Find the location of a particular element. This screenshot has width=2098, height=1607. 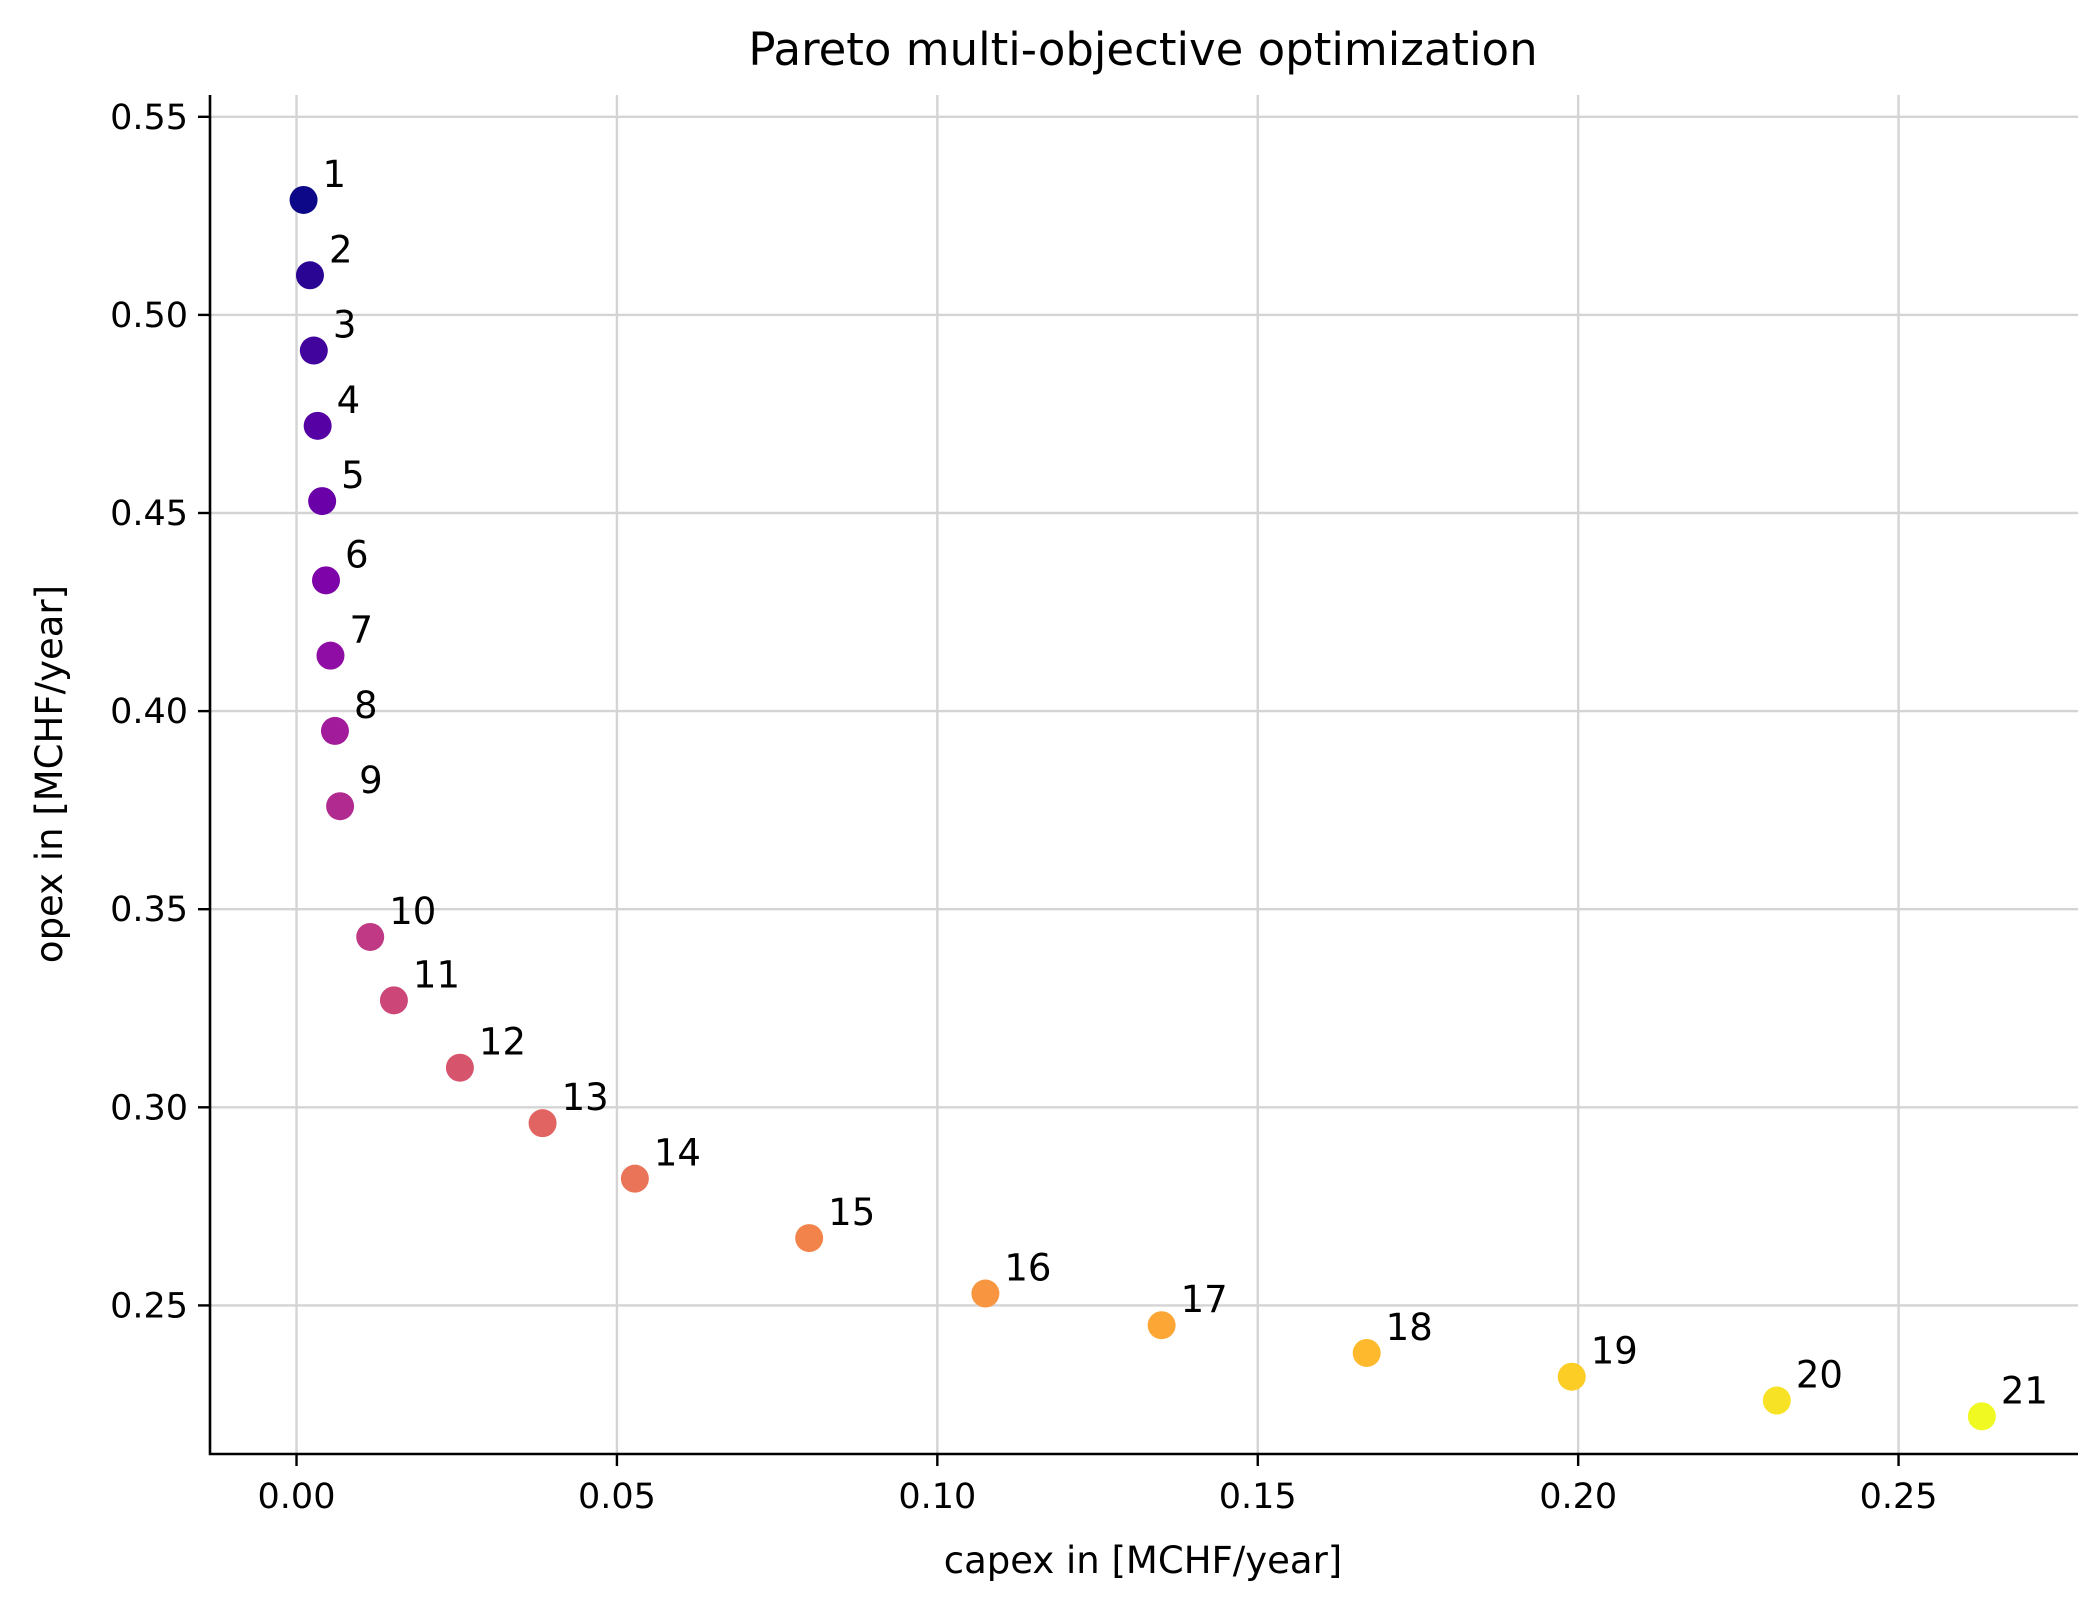

y-axis-ticks: 0.25 0.30 0.35 0.40 0.45 0.50 0.55 is located at coordinates (160, 712).